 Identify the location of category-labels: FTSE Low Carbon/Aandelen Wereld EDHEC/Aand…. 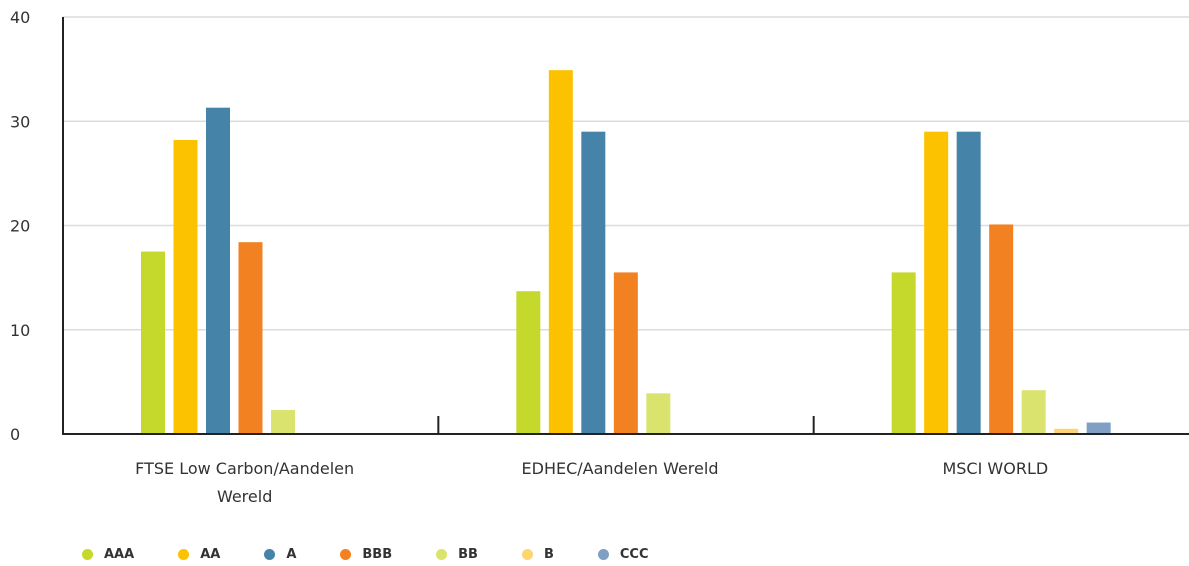
(591, 482).